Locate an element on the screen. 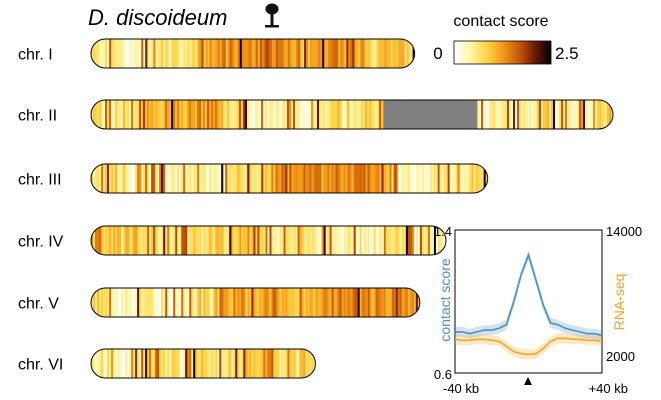 Image resolution: width=661 pixels, height=400 pixels. plot-frame is located at coordinates (528, 301).